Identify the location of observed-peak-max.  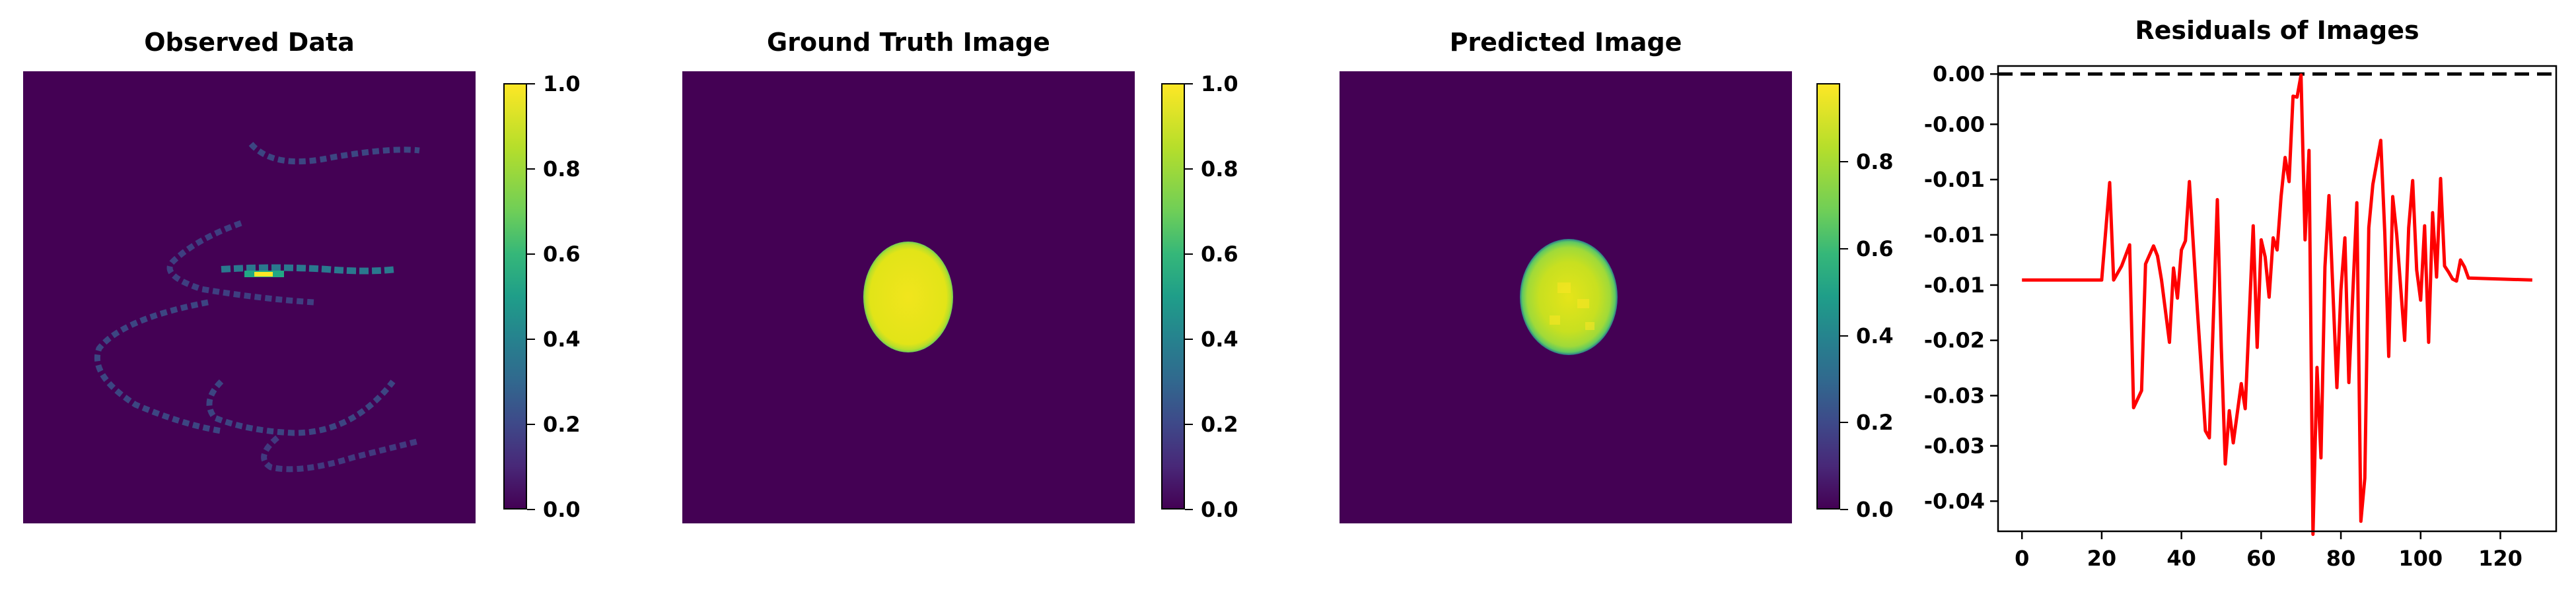
(264, 274).